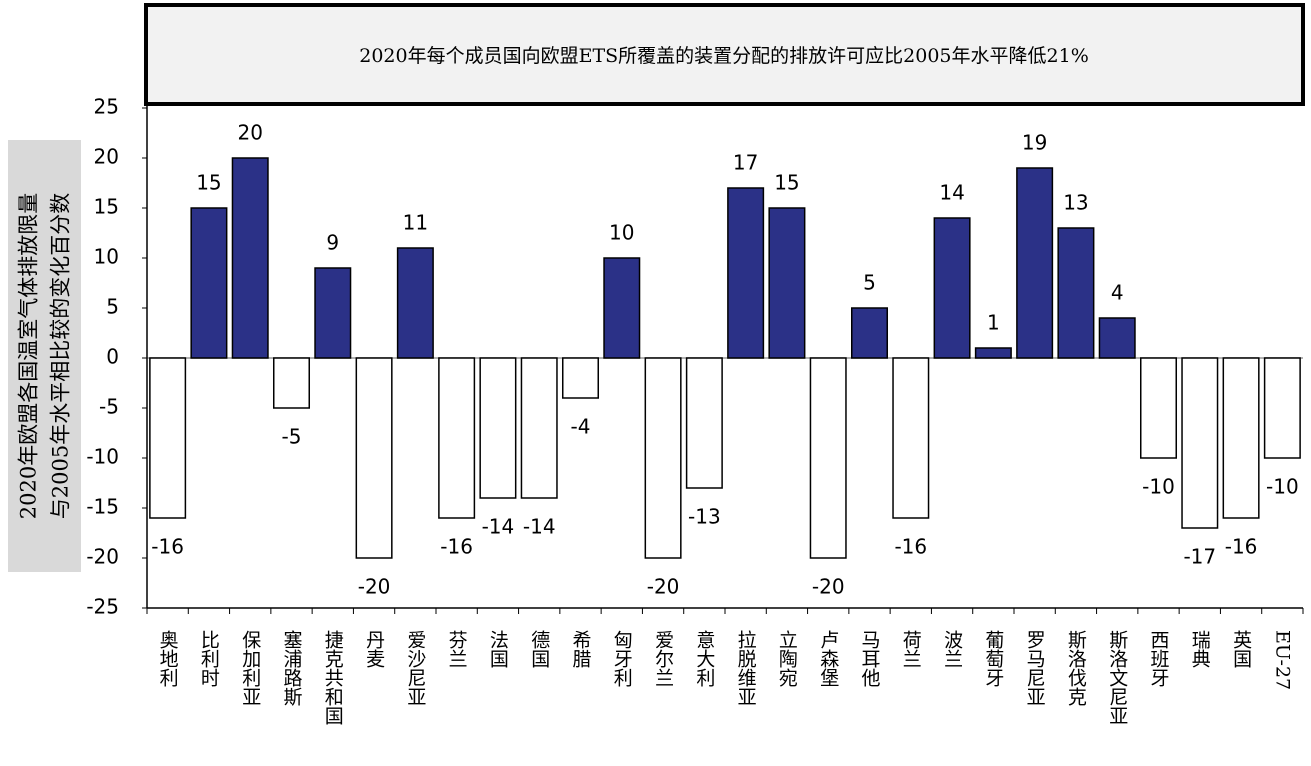 The width and height of the screenshot is (1311, 766). What do you see at coordinates (102, 557) in the screenshot?
I see `y-tick-label: -20` at bounding box center [102, 557].